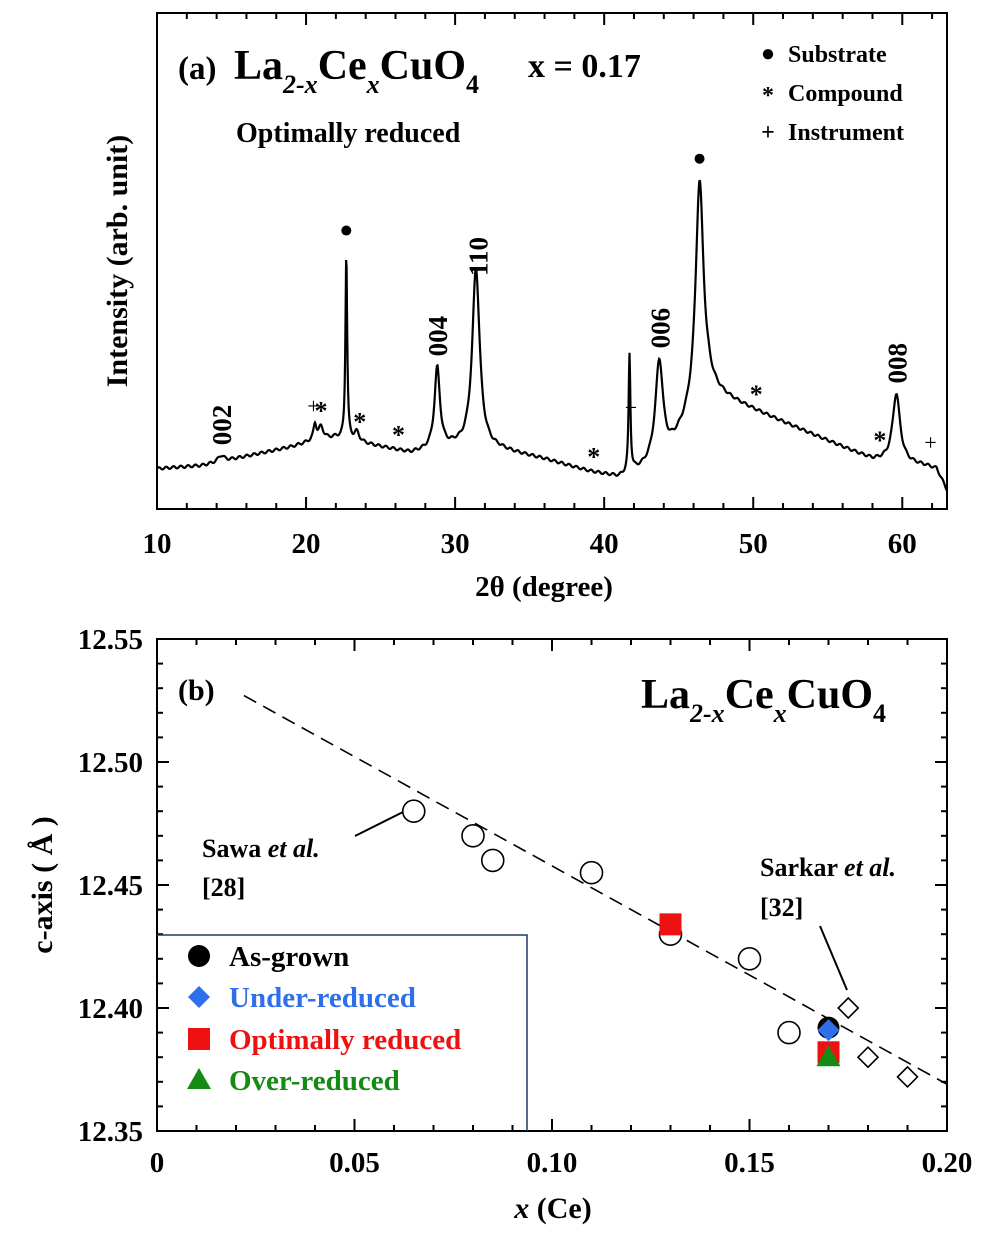  Describe the element at coordinates (157, 544) in the screenshot. I see `x-tick-label: 10` at that location.